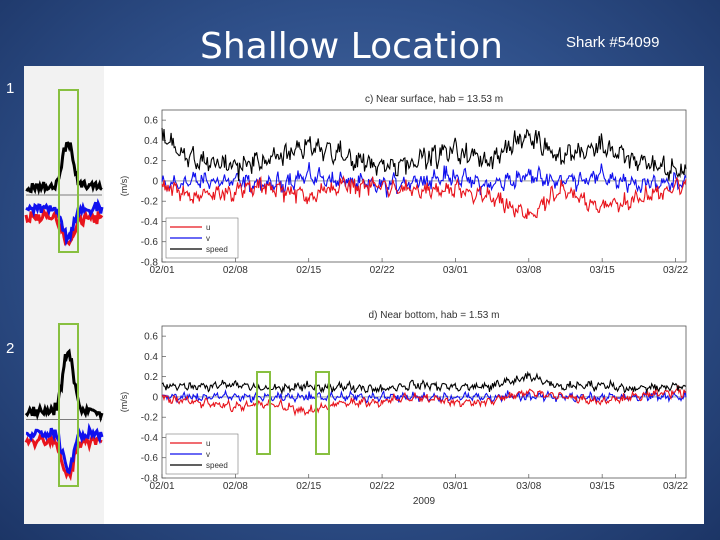 This screenshot has height=540, width=720. I want to click on chart-2-ylabel: (m/s), so click(124, 402).